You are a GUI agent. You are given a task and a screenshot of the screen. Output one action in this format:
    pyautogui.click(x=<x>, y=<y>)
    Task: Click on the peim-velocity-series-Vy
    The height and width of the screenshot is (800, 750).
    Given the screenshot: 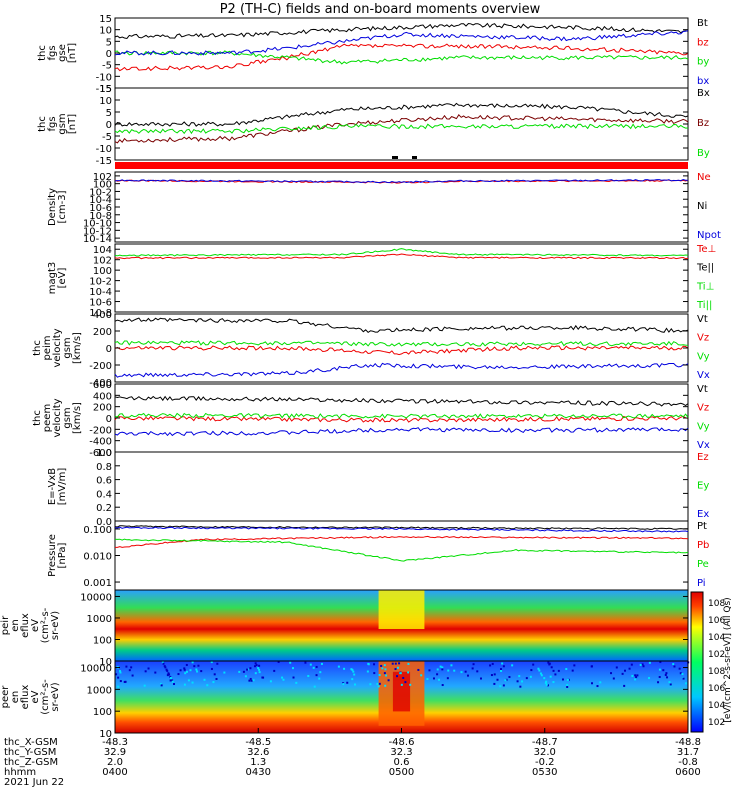 What is the action you would take?
    pyautogui.click(x=401, y=343)
    